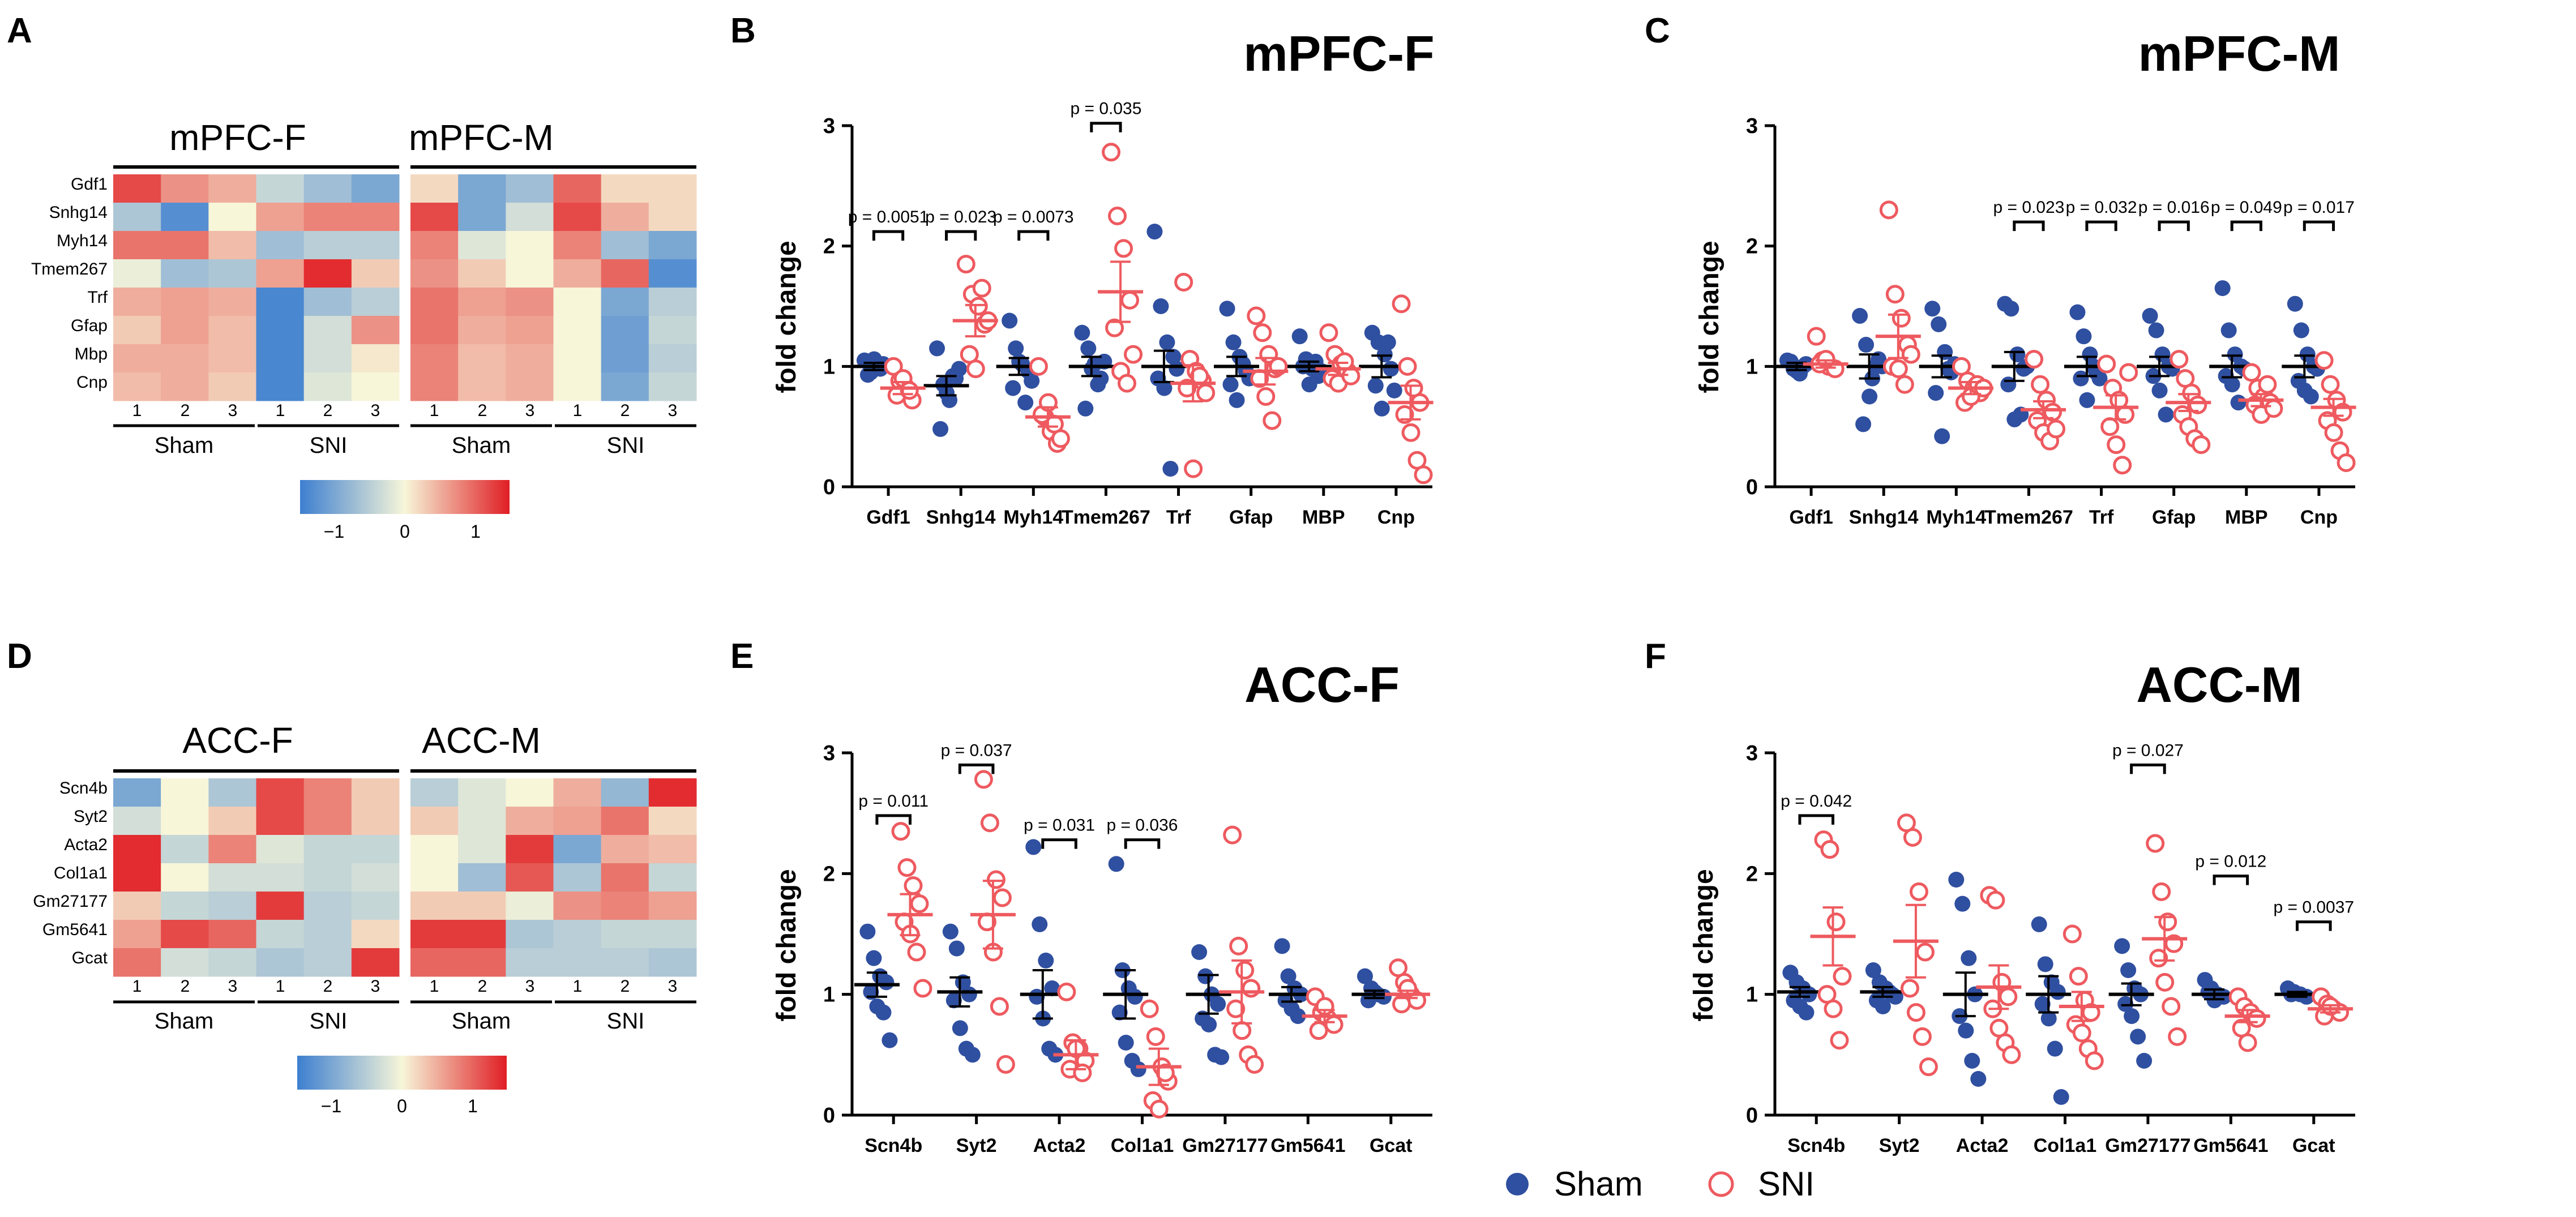 The width and height of the screenshot is (2576, 1217). Describe the element at coordinates (1396, 517) in the screenshot. I see `x-tick-label: Cnp` at that location.